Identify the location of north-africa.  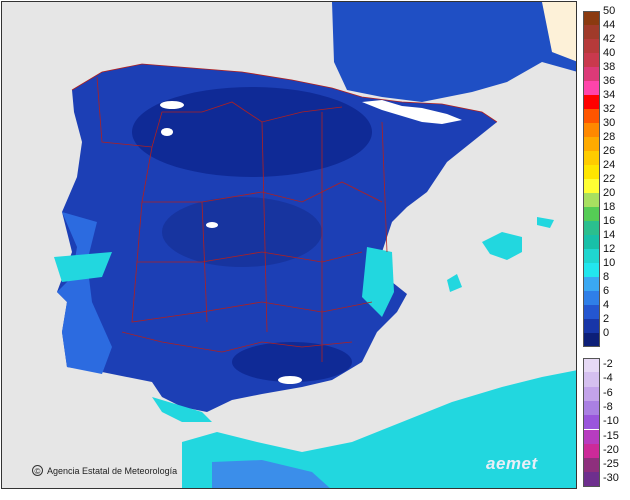
(379, 429).